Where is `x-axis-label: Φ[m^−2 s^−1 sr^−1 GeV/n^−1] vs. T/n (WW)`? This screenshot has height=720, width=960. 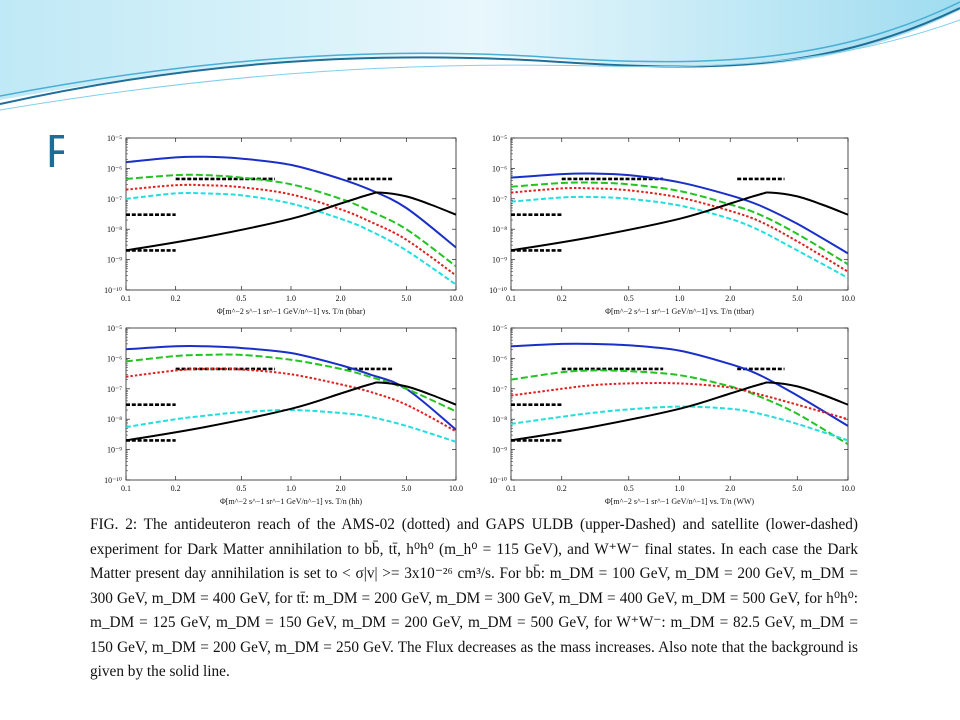
x-axis-label: Φ[m^−2 s^−1 sr^−1 GeV/n^−1] vs. T/n (WW) is located at coordinates (680, 501).